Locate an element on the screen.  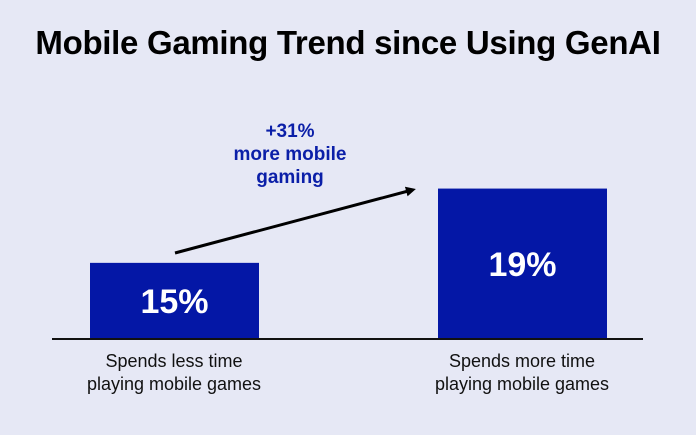
annotation-line: +31% is located at coordinates (290, 131).